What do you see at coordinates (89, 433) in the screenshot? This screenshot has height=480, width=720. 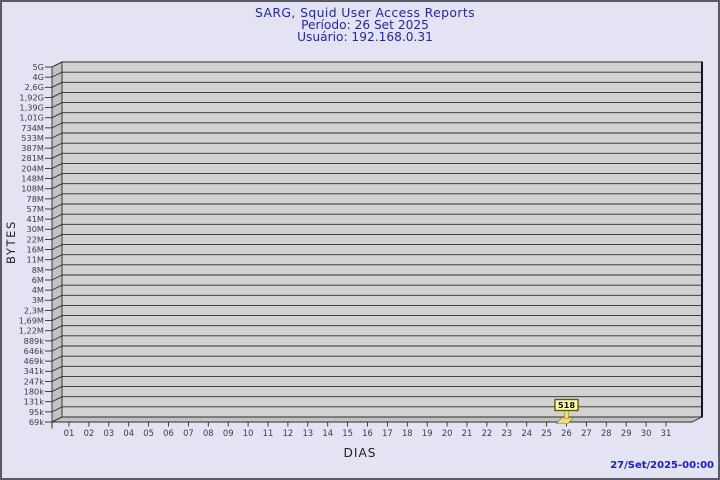 I see `x-tick-label: 02` at bounding box center [89, 433].